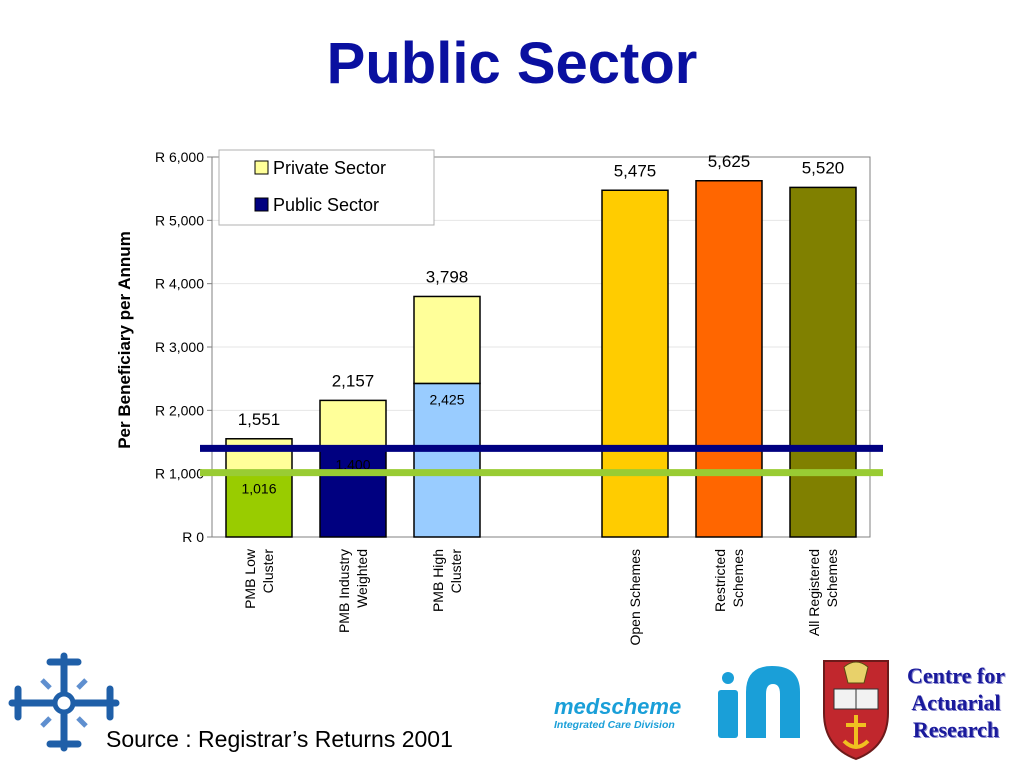 This screenshot has height=768, width=1024. Describe the element at coordinates (823, 167) in the screenshot. I see `bar-total-label: 5,520` at that location.